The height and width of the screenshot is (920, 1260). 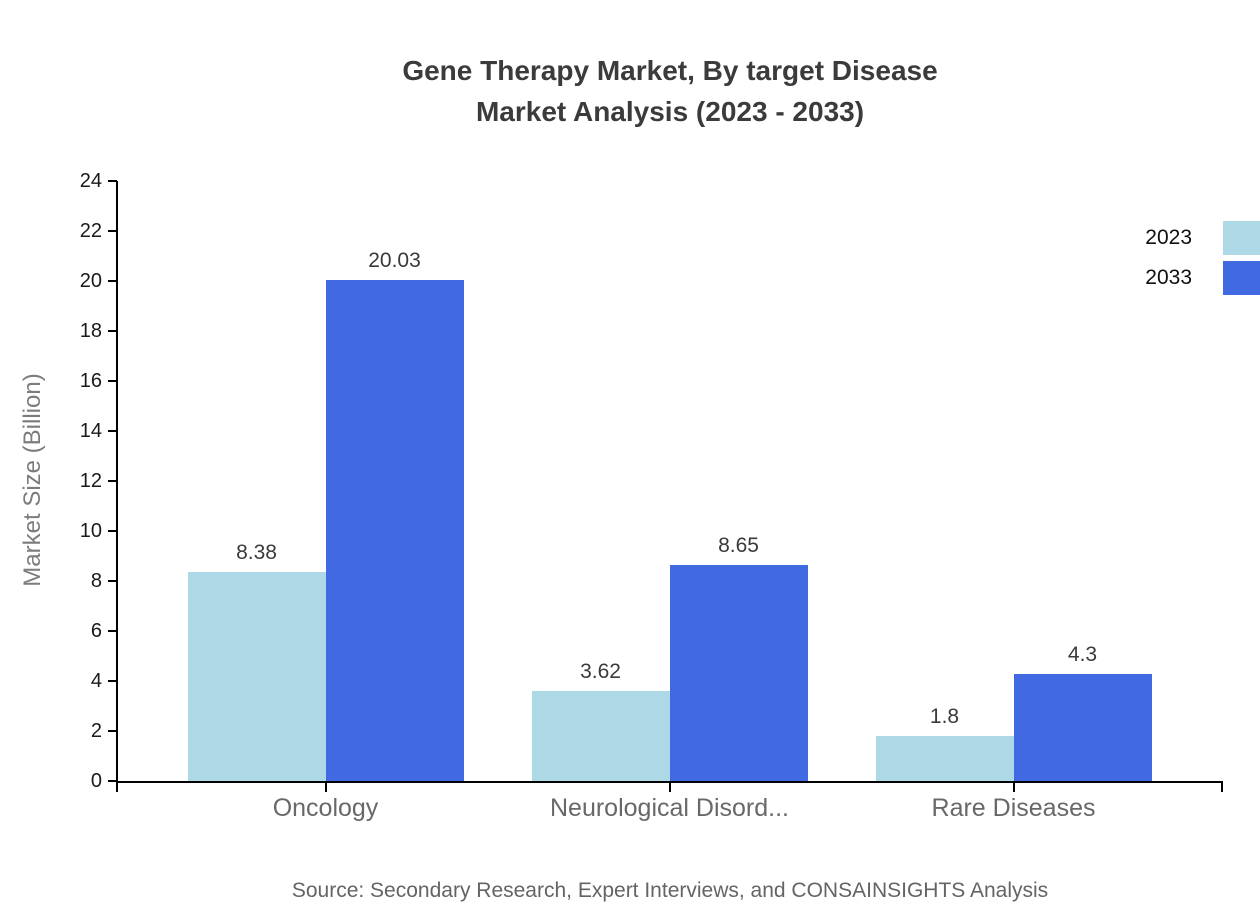 What do you see at coordinates (1013, 808) in the screenshot?
I see `x-category-label: Rare Diseases` at bounding box center [1013, 808].